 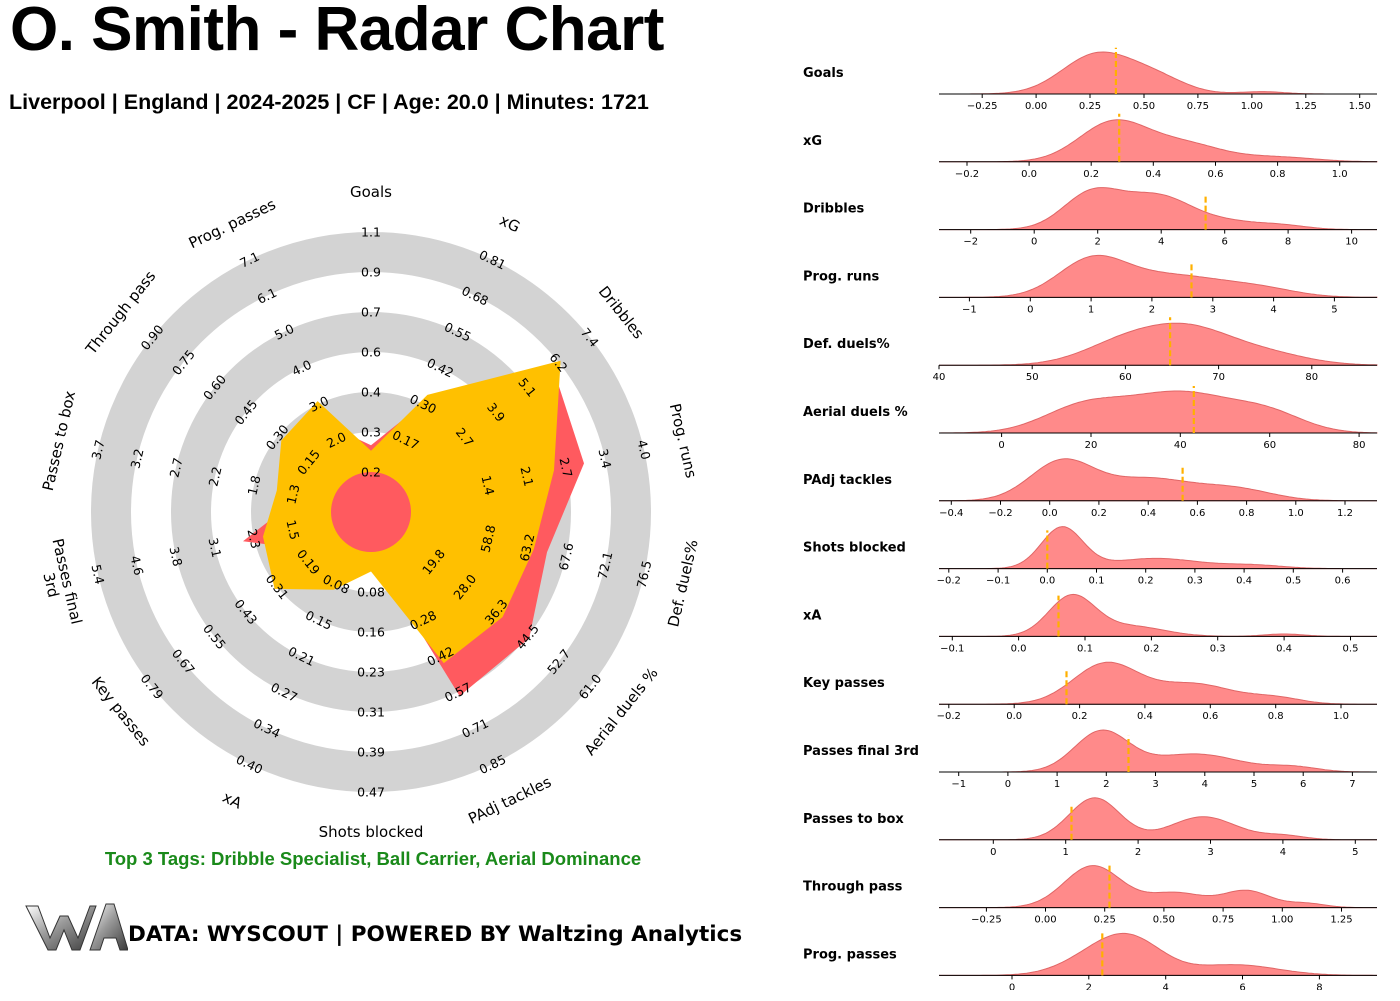 I want to click on kde-tick-label: 1.2, so click(x=1345, y=513).